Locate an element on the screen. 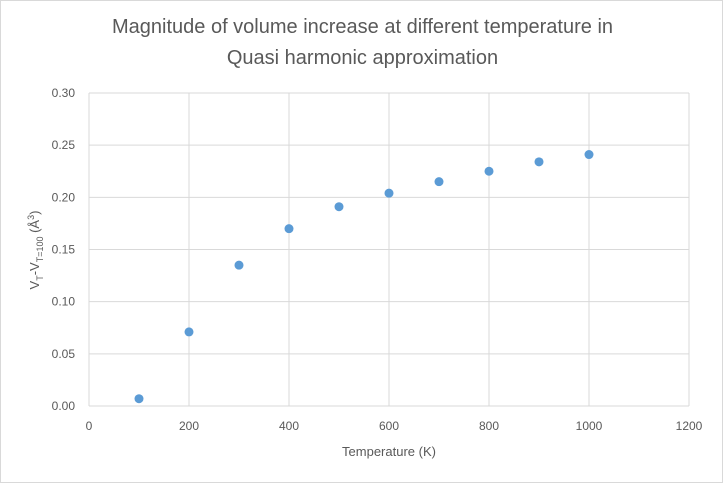  chart-title-line-2: Quasi harmonic approximation is located at coordinates (362, 58).